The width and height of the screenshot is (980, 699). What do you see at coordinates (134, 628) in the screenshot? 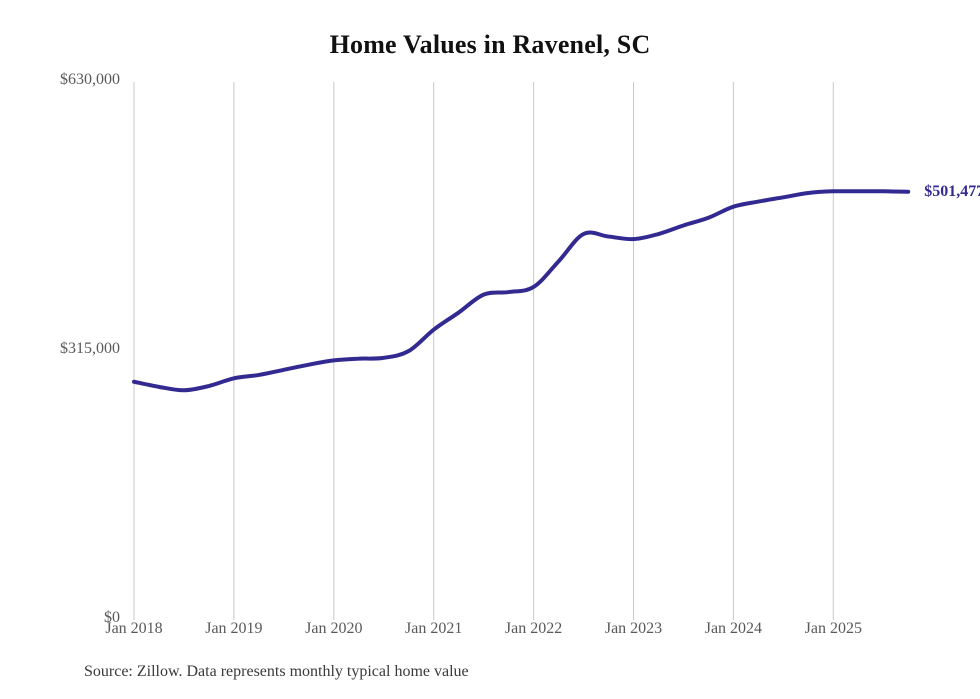
I see `x-tick-label: Jan 2018` at bounding box center [134, 628].